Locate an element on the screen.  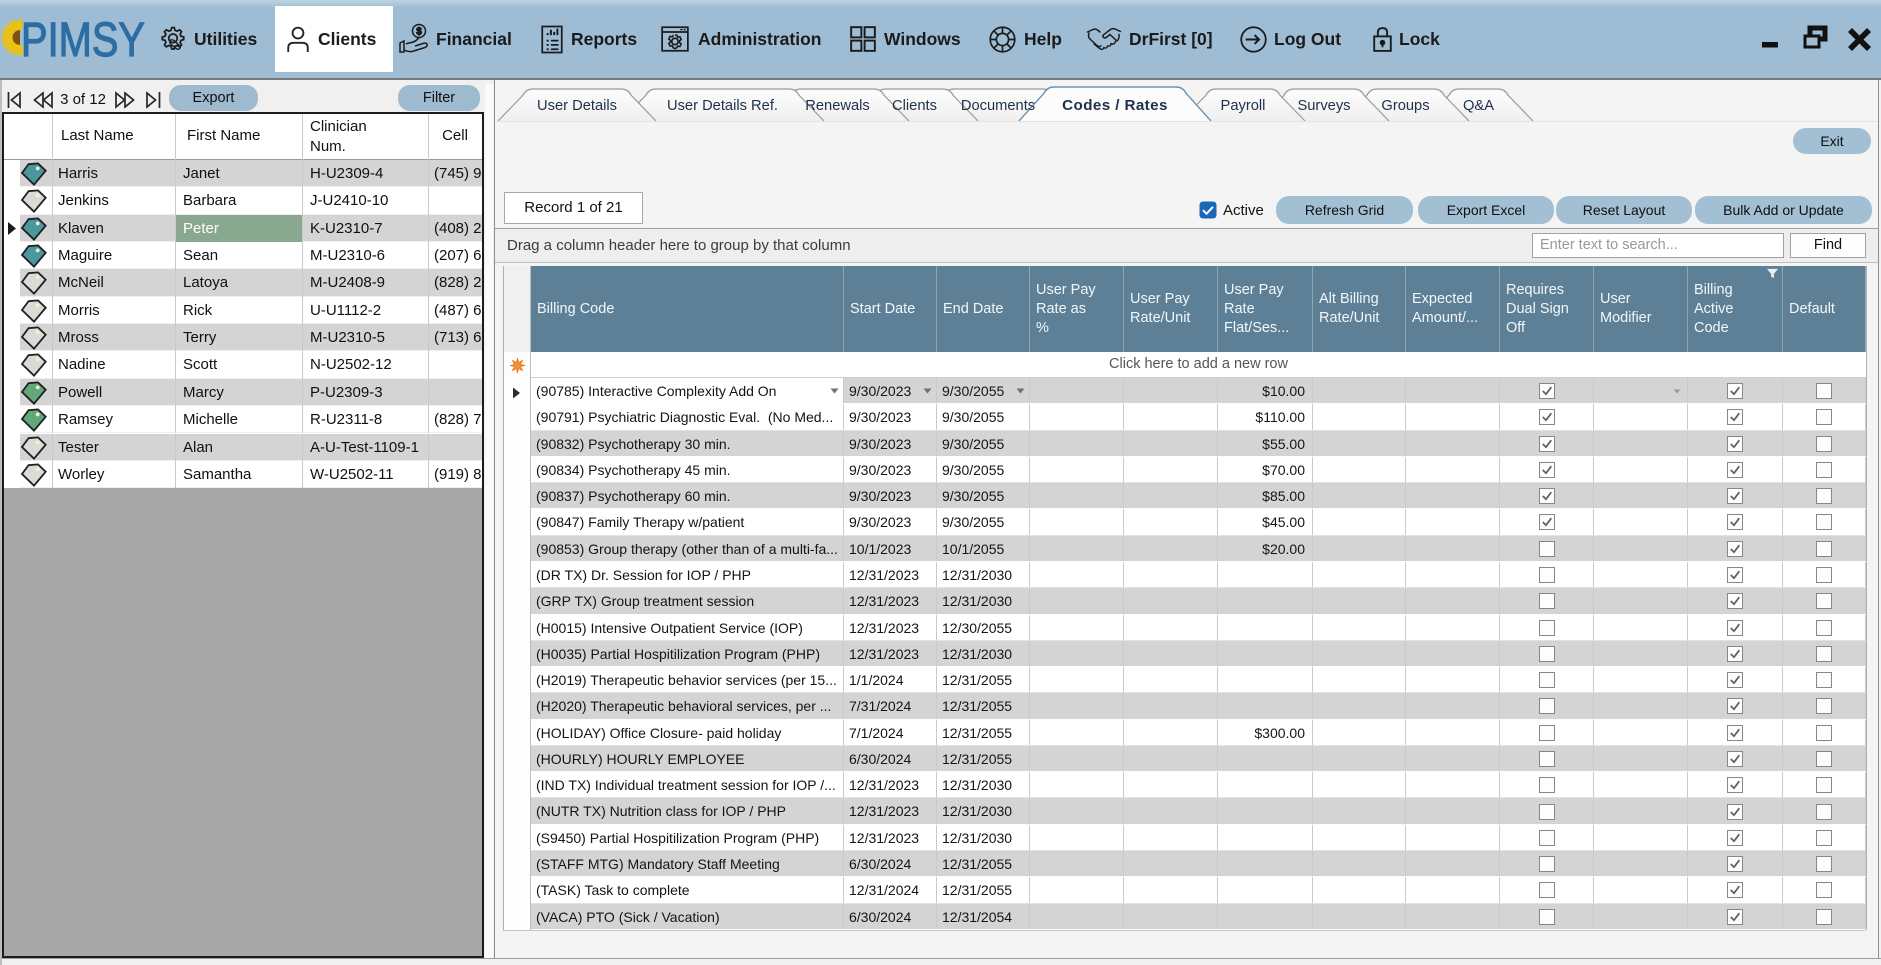
svg-text: Payroll is located at coordinates (1243, 106).